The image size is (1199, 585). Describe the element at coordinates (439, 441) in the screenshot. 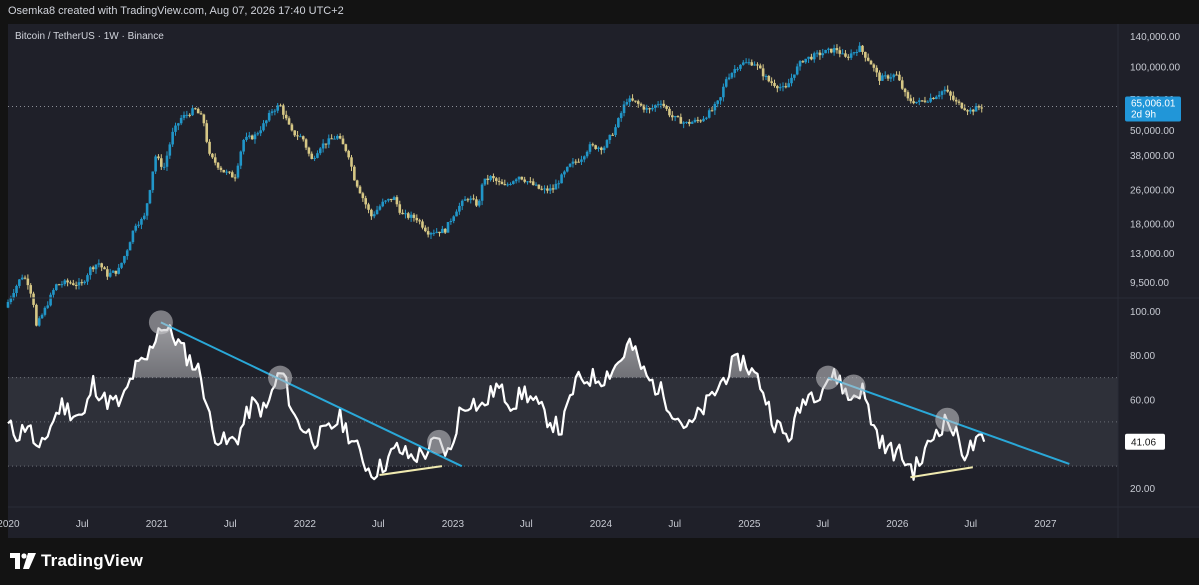

I see `highlight-marker` at that location.